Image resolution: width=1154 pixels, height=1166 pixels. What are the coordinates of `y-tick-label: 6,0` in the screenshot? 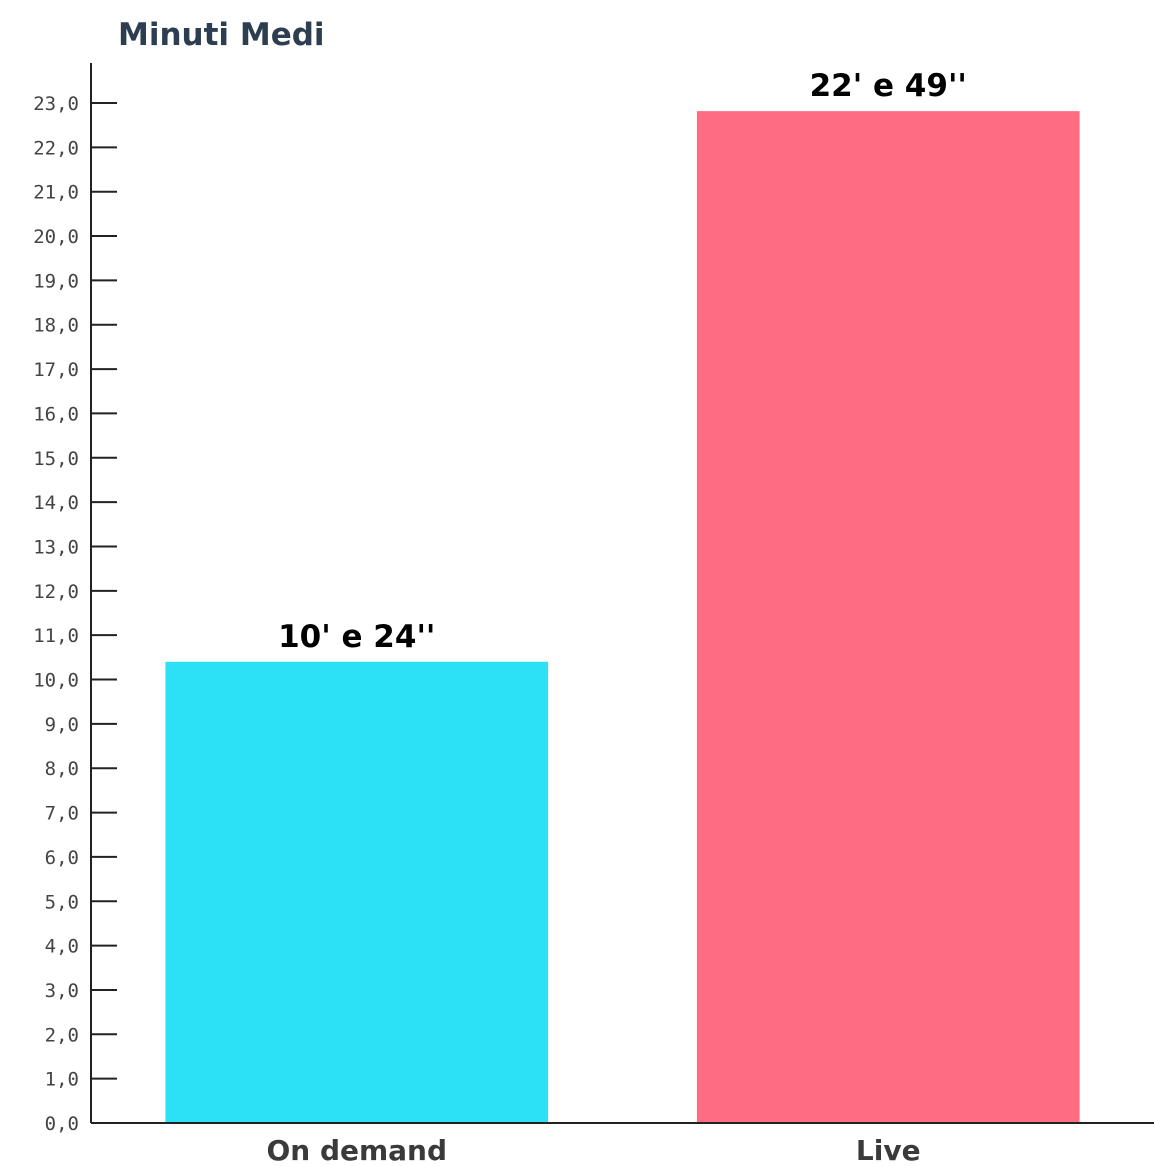 It's located at (62, 858).